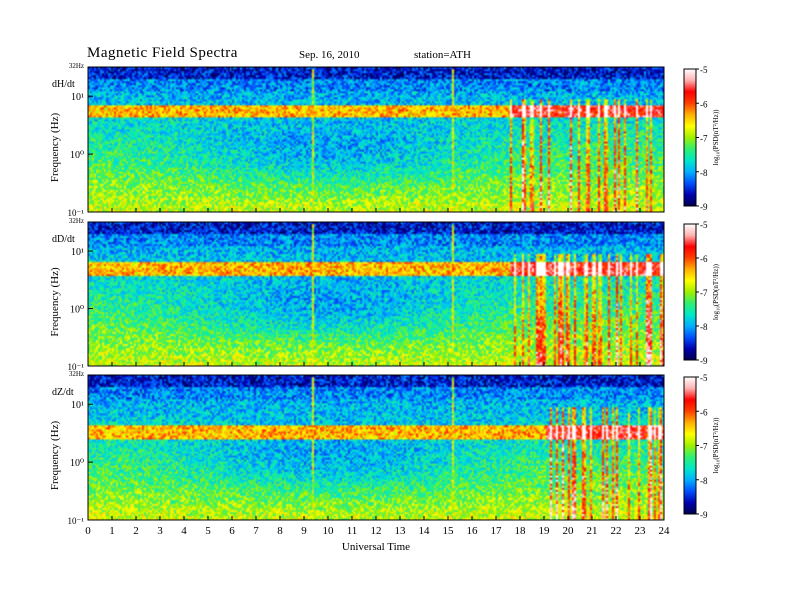  What do you see at coordinates (545, 531) in the screenshot?
I see `x-tick-label: 19` at bounding box center [545, 531].